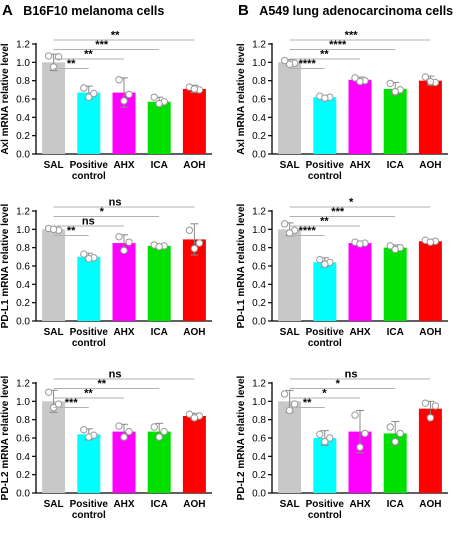 The image size is (466, 550). What do you see at coordinates (94, 11) in the screenshot?
I see `panel-a-title: B16F10 melanoma cells` at bounding box center [94, 11].